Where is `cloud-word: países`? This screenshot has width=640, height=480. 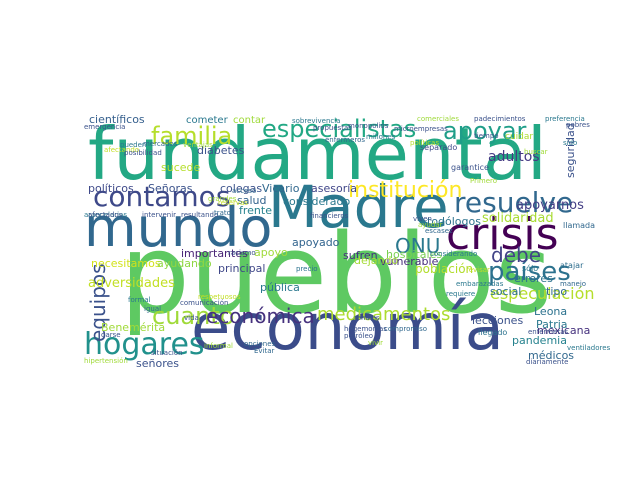 cloud-word: países is located at coordinates (529, 272).